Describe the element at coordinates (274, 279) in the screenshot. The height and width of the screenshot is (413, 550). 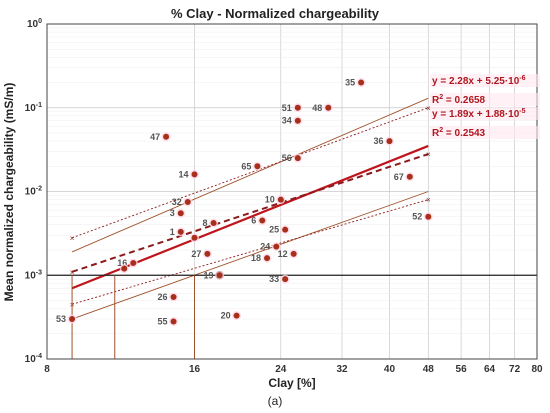
I see `point-label: 33` at that location.